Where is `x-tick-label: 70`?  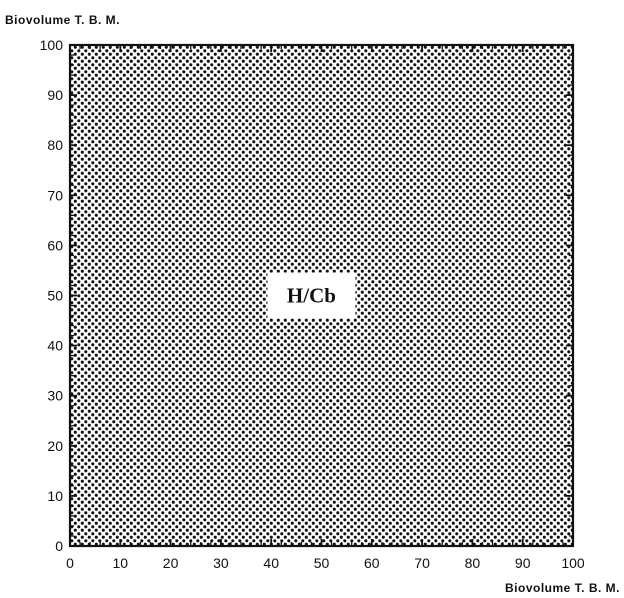
x-tick-label: 70 is located at coordinates (422, 563).